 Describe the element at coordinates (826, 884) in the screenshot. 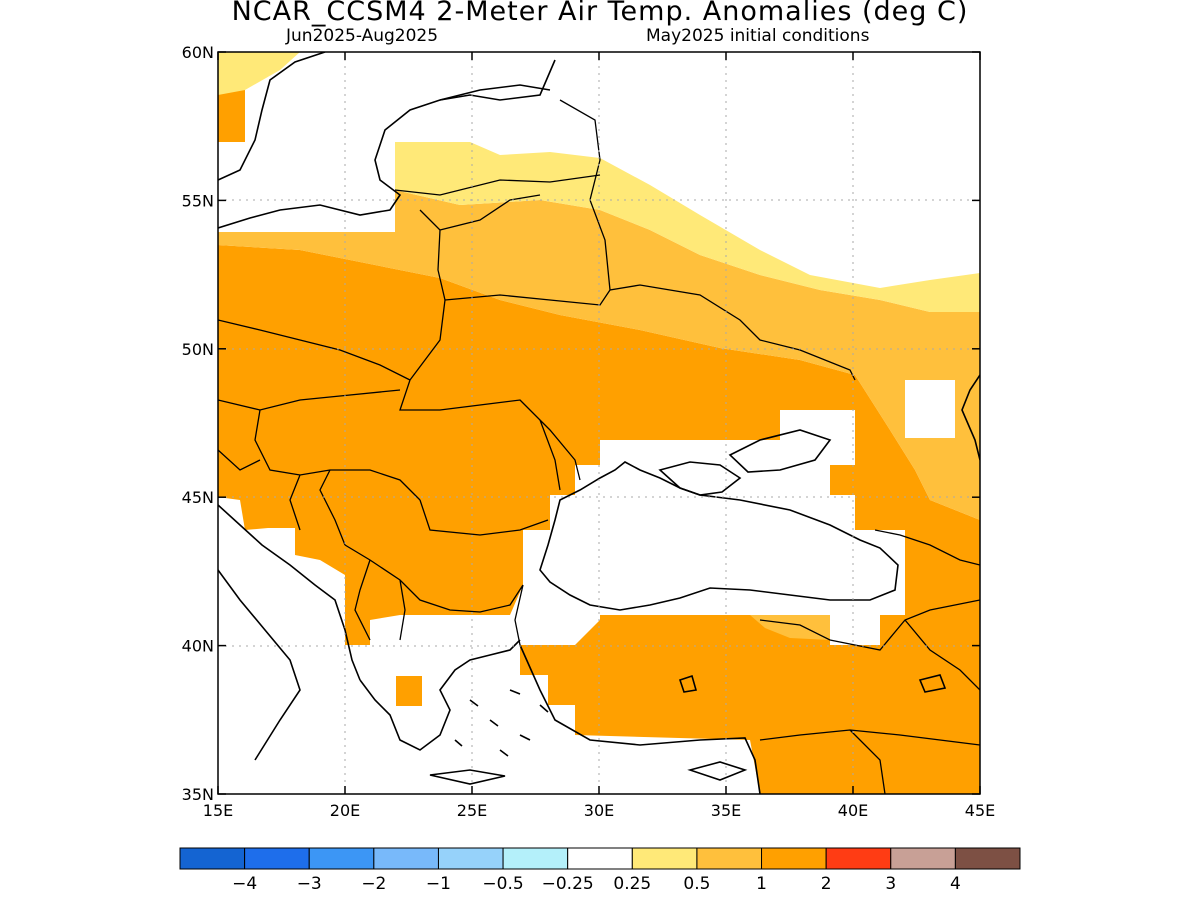

I see `colorbar-label: 2` at that location.